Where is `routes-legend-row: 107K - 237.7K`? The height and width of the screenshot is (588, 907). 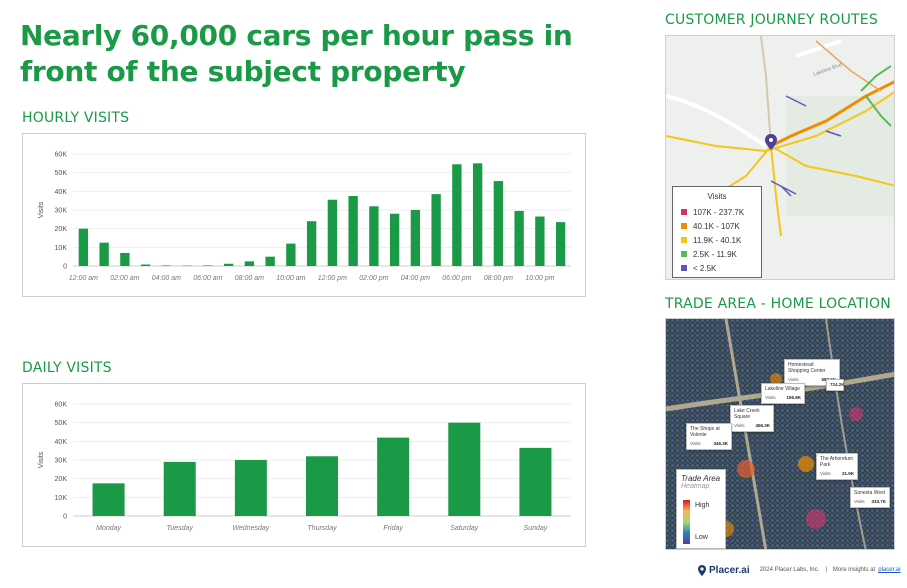
routes-legend-row: 107K - 237.7K is located at coordinates (717, 212).